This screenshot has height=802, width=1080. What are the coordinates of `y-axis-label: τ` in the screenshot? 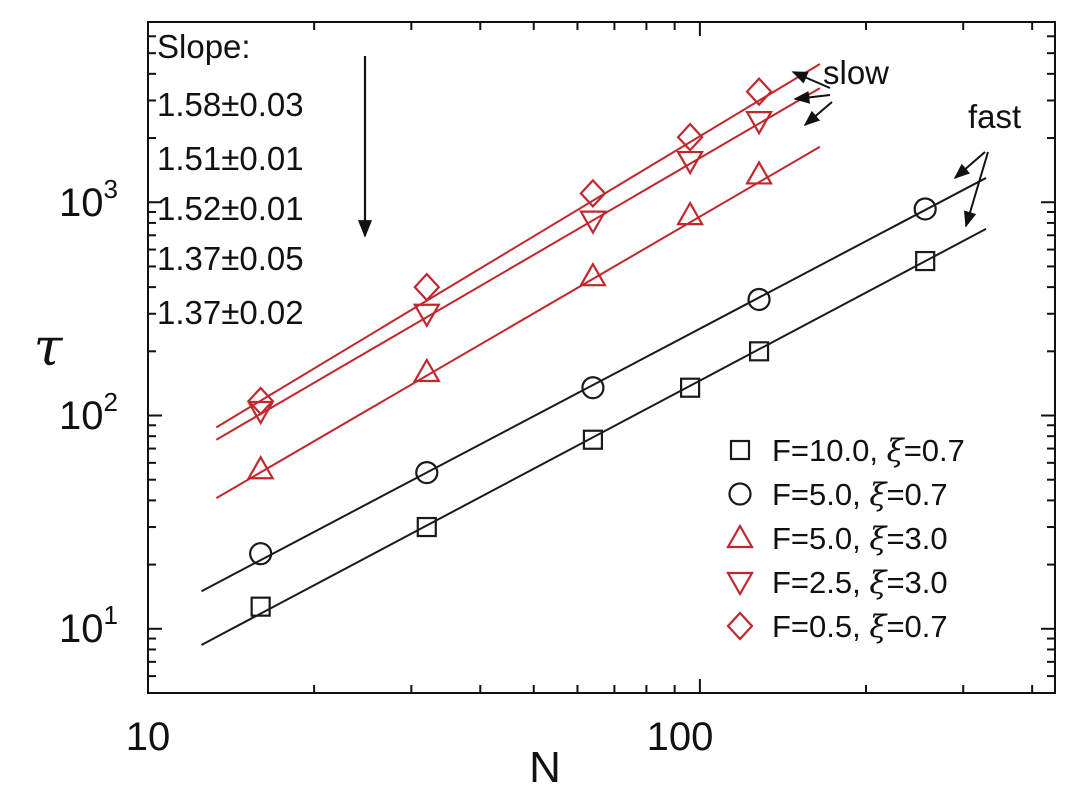 It's located at (49, 348).